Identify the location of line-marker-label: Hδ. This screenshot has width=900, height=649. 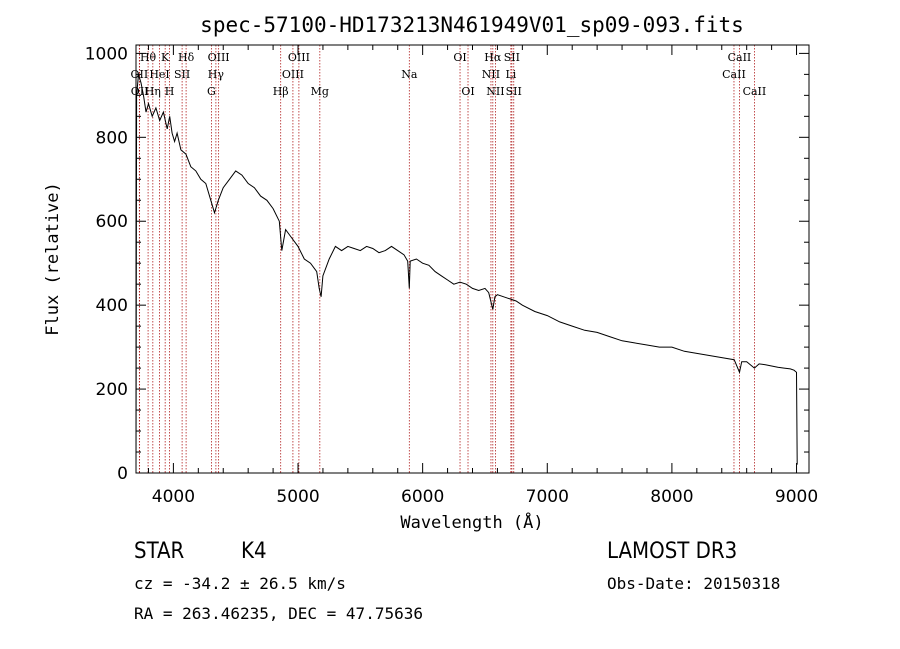
(186, 57).